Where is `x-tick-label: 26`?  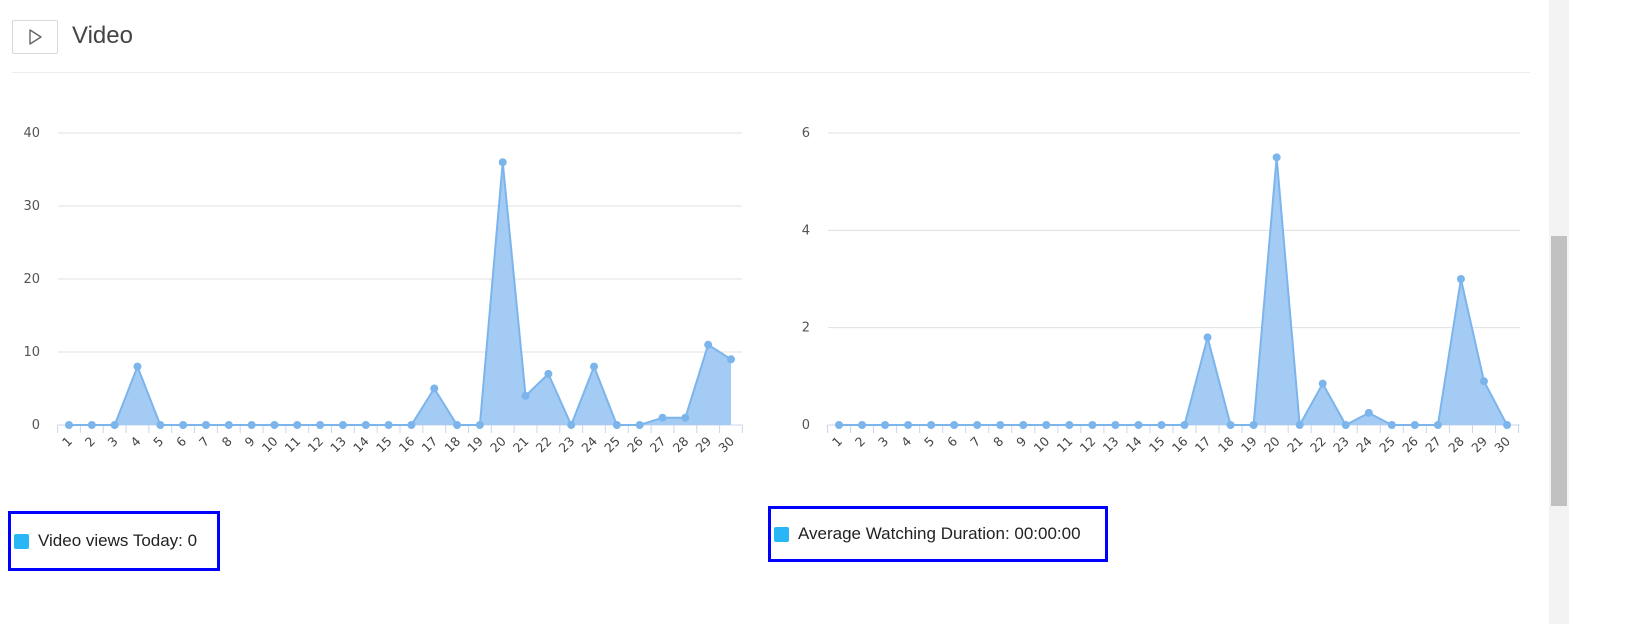
x-tick-label: 26 is located at coordinates (1410, 444).